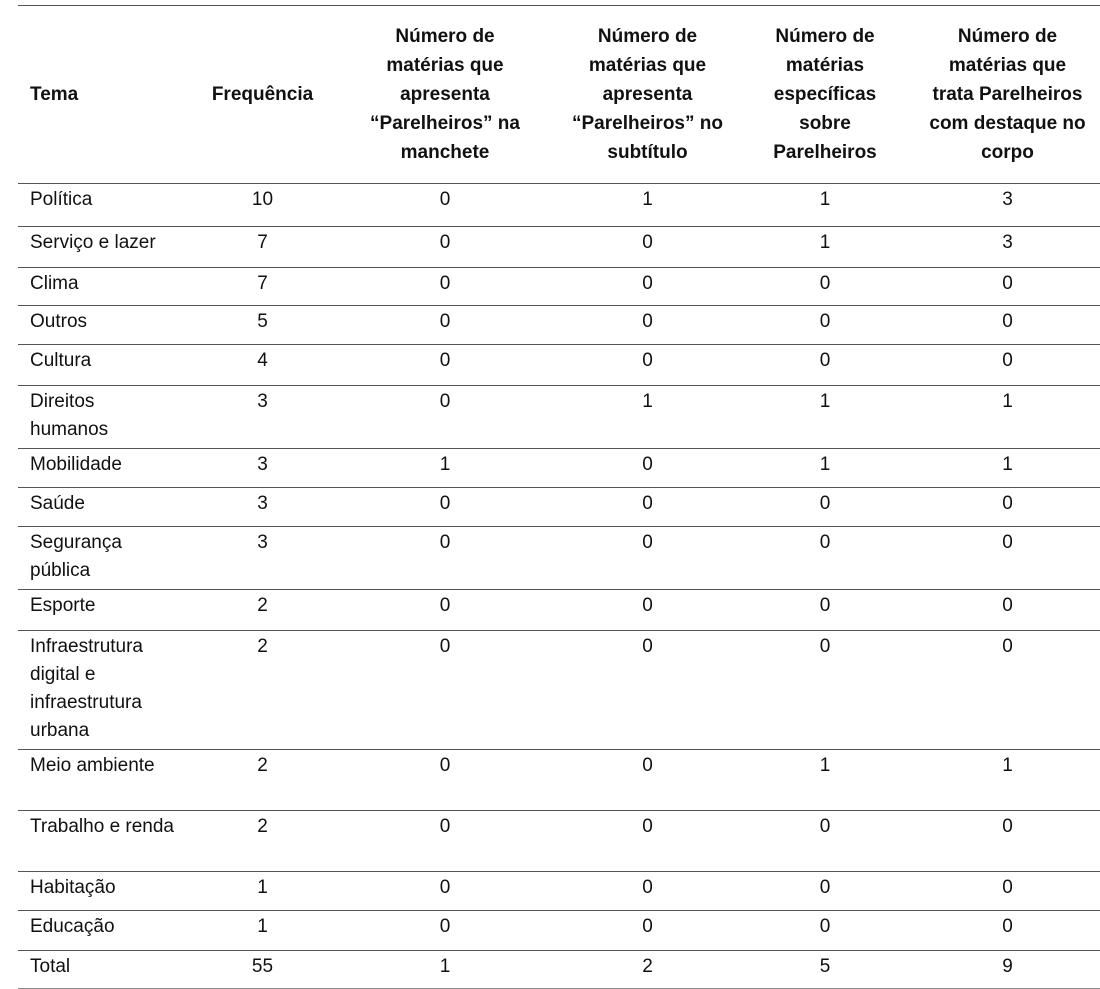 The width and height of the screenshot is (1100, 989). What do you see at coordinates (1007, 969) in the screenshot?
I see `cell-value: 9` at bounding box center [1007, 969].